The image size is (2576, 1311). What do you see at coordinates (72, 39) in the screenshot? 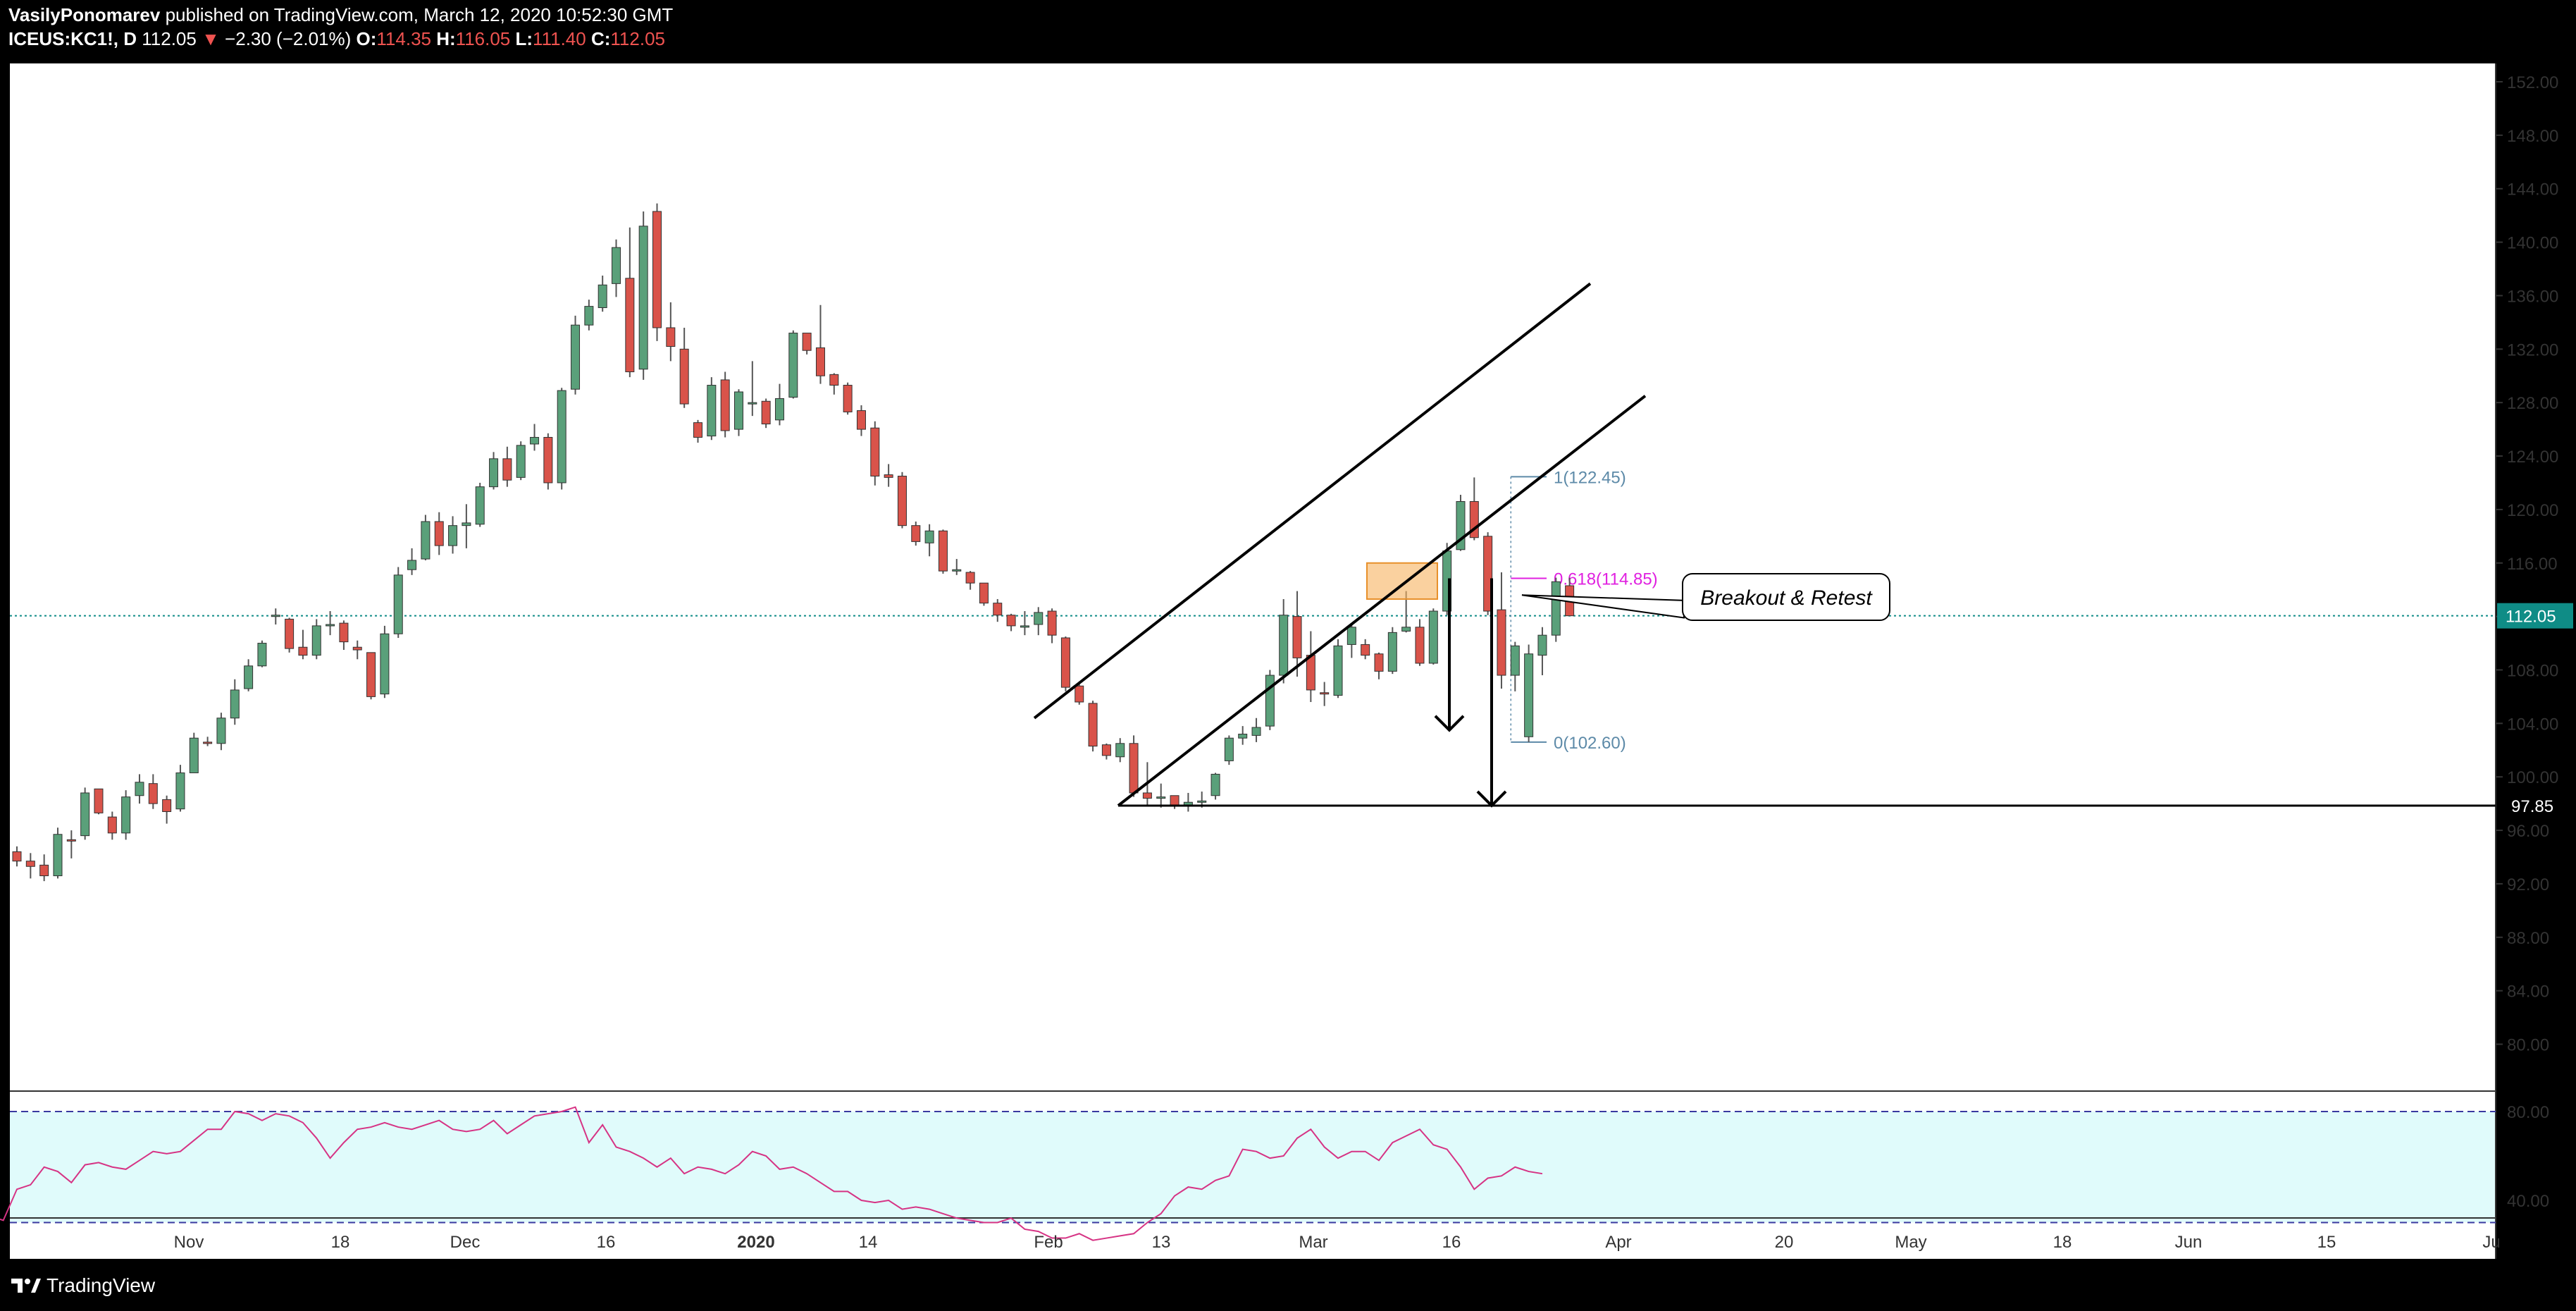
I see `symbol-label: ICEUS:KC1!, D` at bounding box center [72, 39].